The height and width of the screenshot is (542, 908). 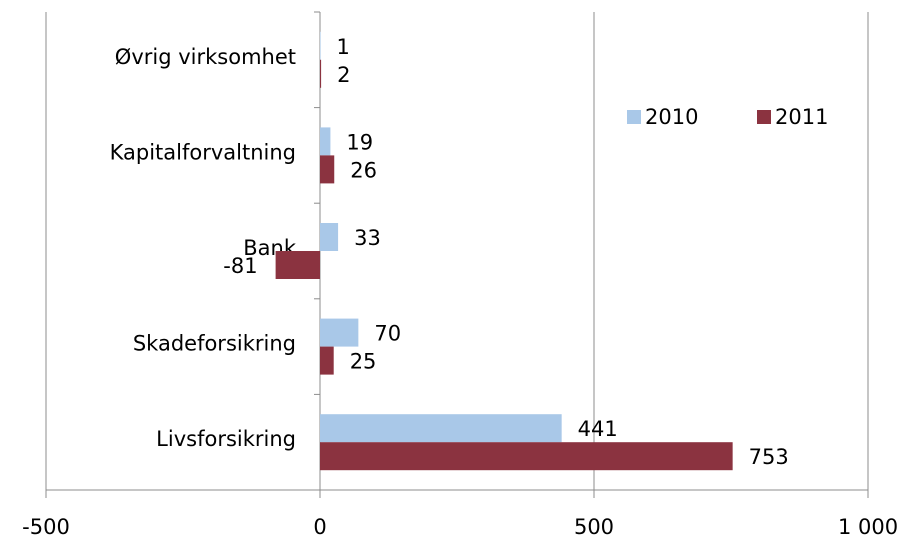 I want to click on x-tick-label: -500, so click(x=46, y=527).